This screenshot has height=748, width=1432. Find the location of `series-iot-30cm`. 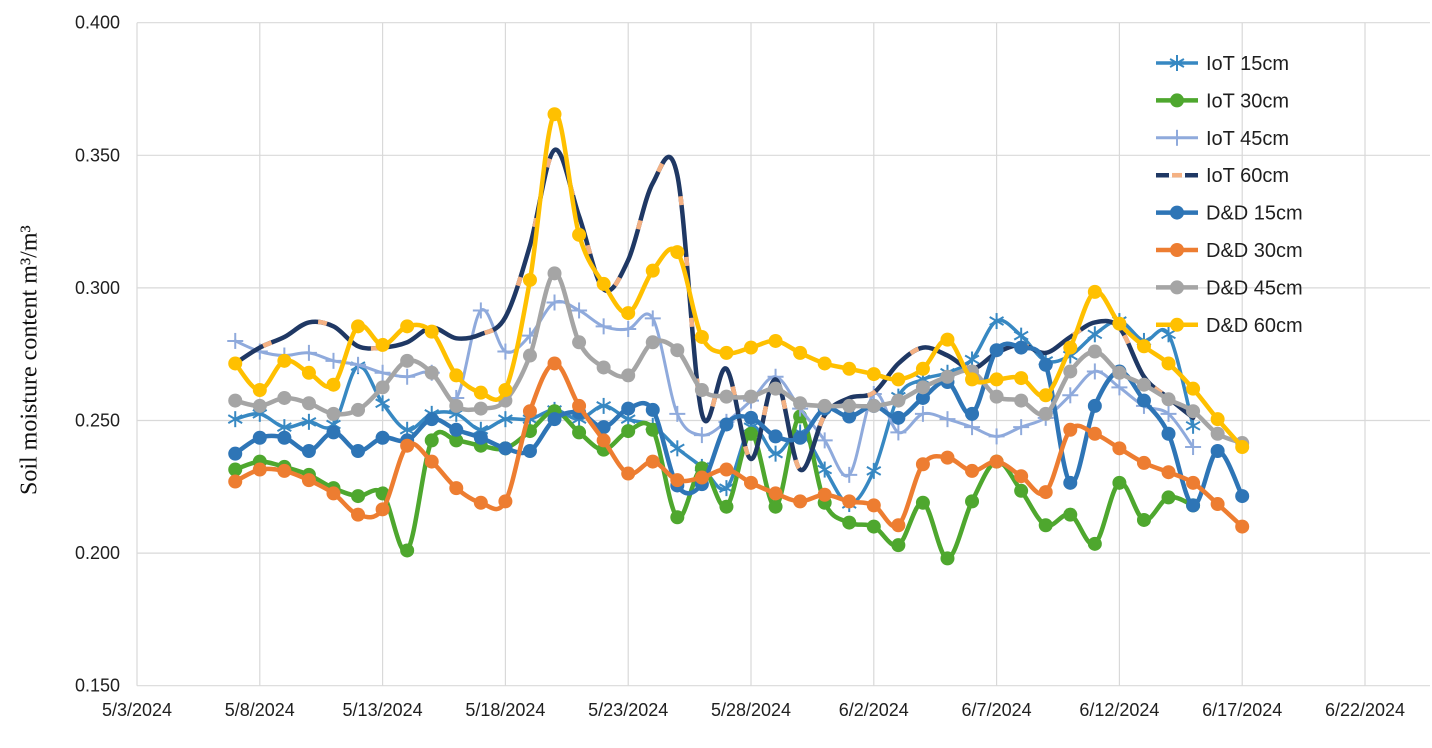

series-iot-30cm is located at coordinates (714, 484).